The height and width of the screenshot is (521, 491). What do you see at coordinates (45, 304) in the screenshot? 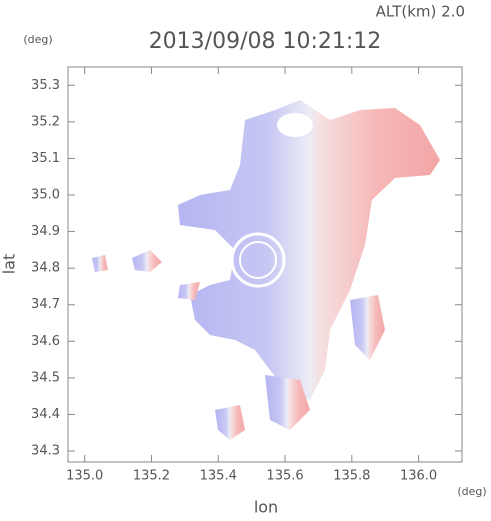
I see `y-tick-label: 34.7` at bounding box center [45, 304].